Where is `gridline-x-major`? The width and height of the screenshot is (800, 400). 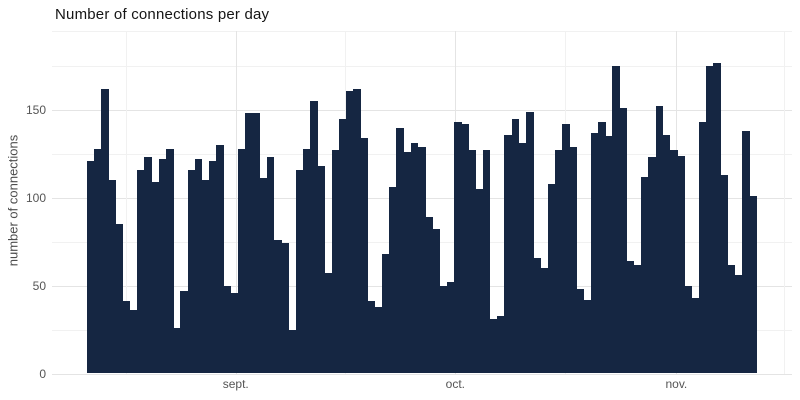 gridline-x-major is located at coordinates (236, 202).